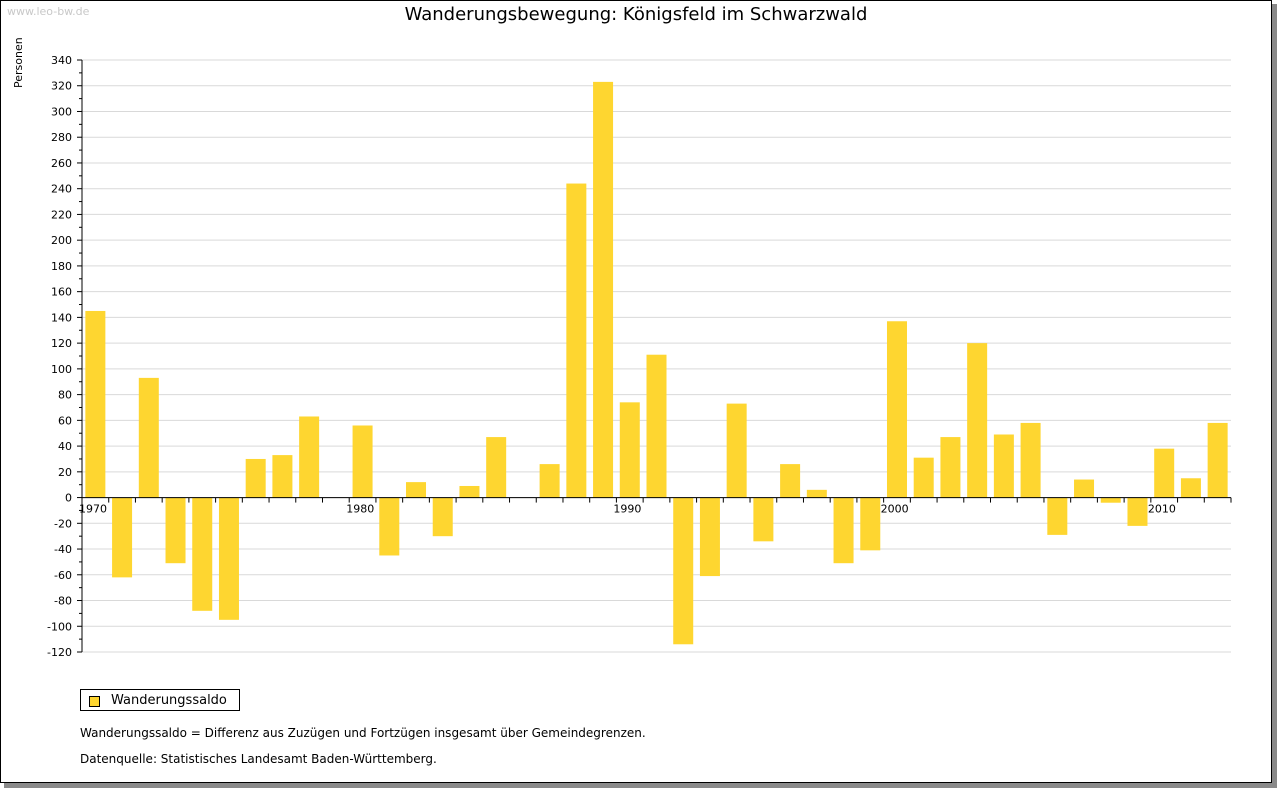  Describe the element at coordinates (549, 481) in the screenshot. I see `bar-1987` at that location.